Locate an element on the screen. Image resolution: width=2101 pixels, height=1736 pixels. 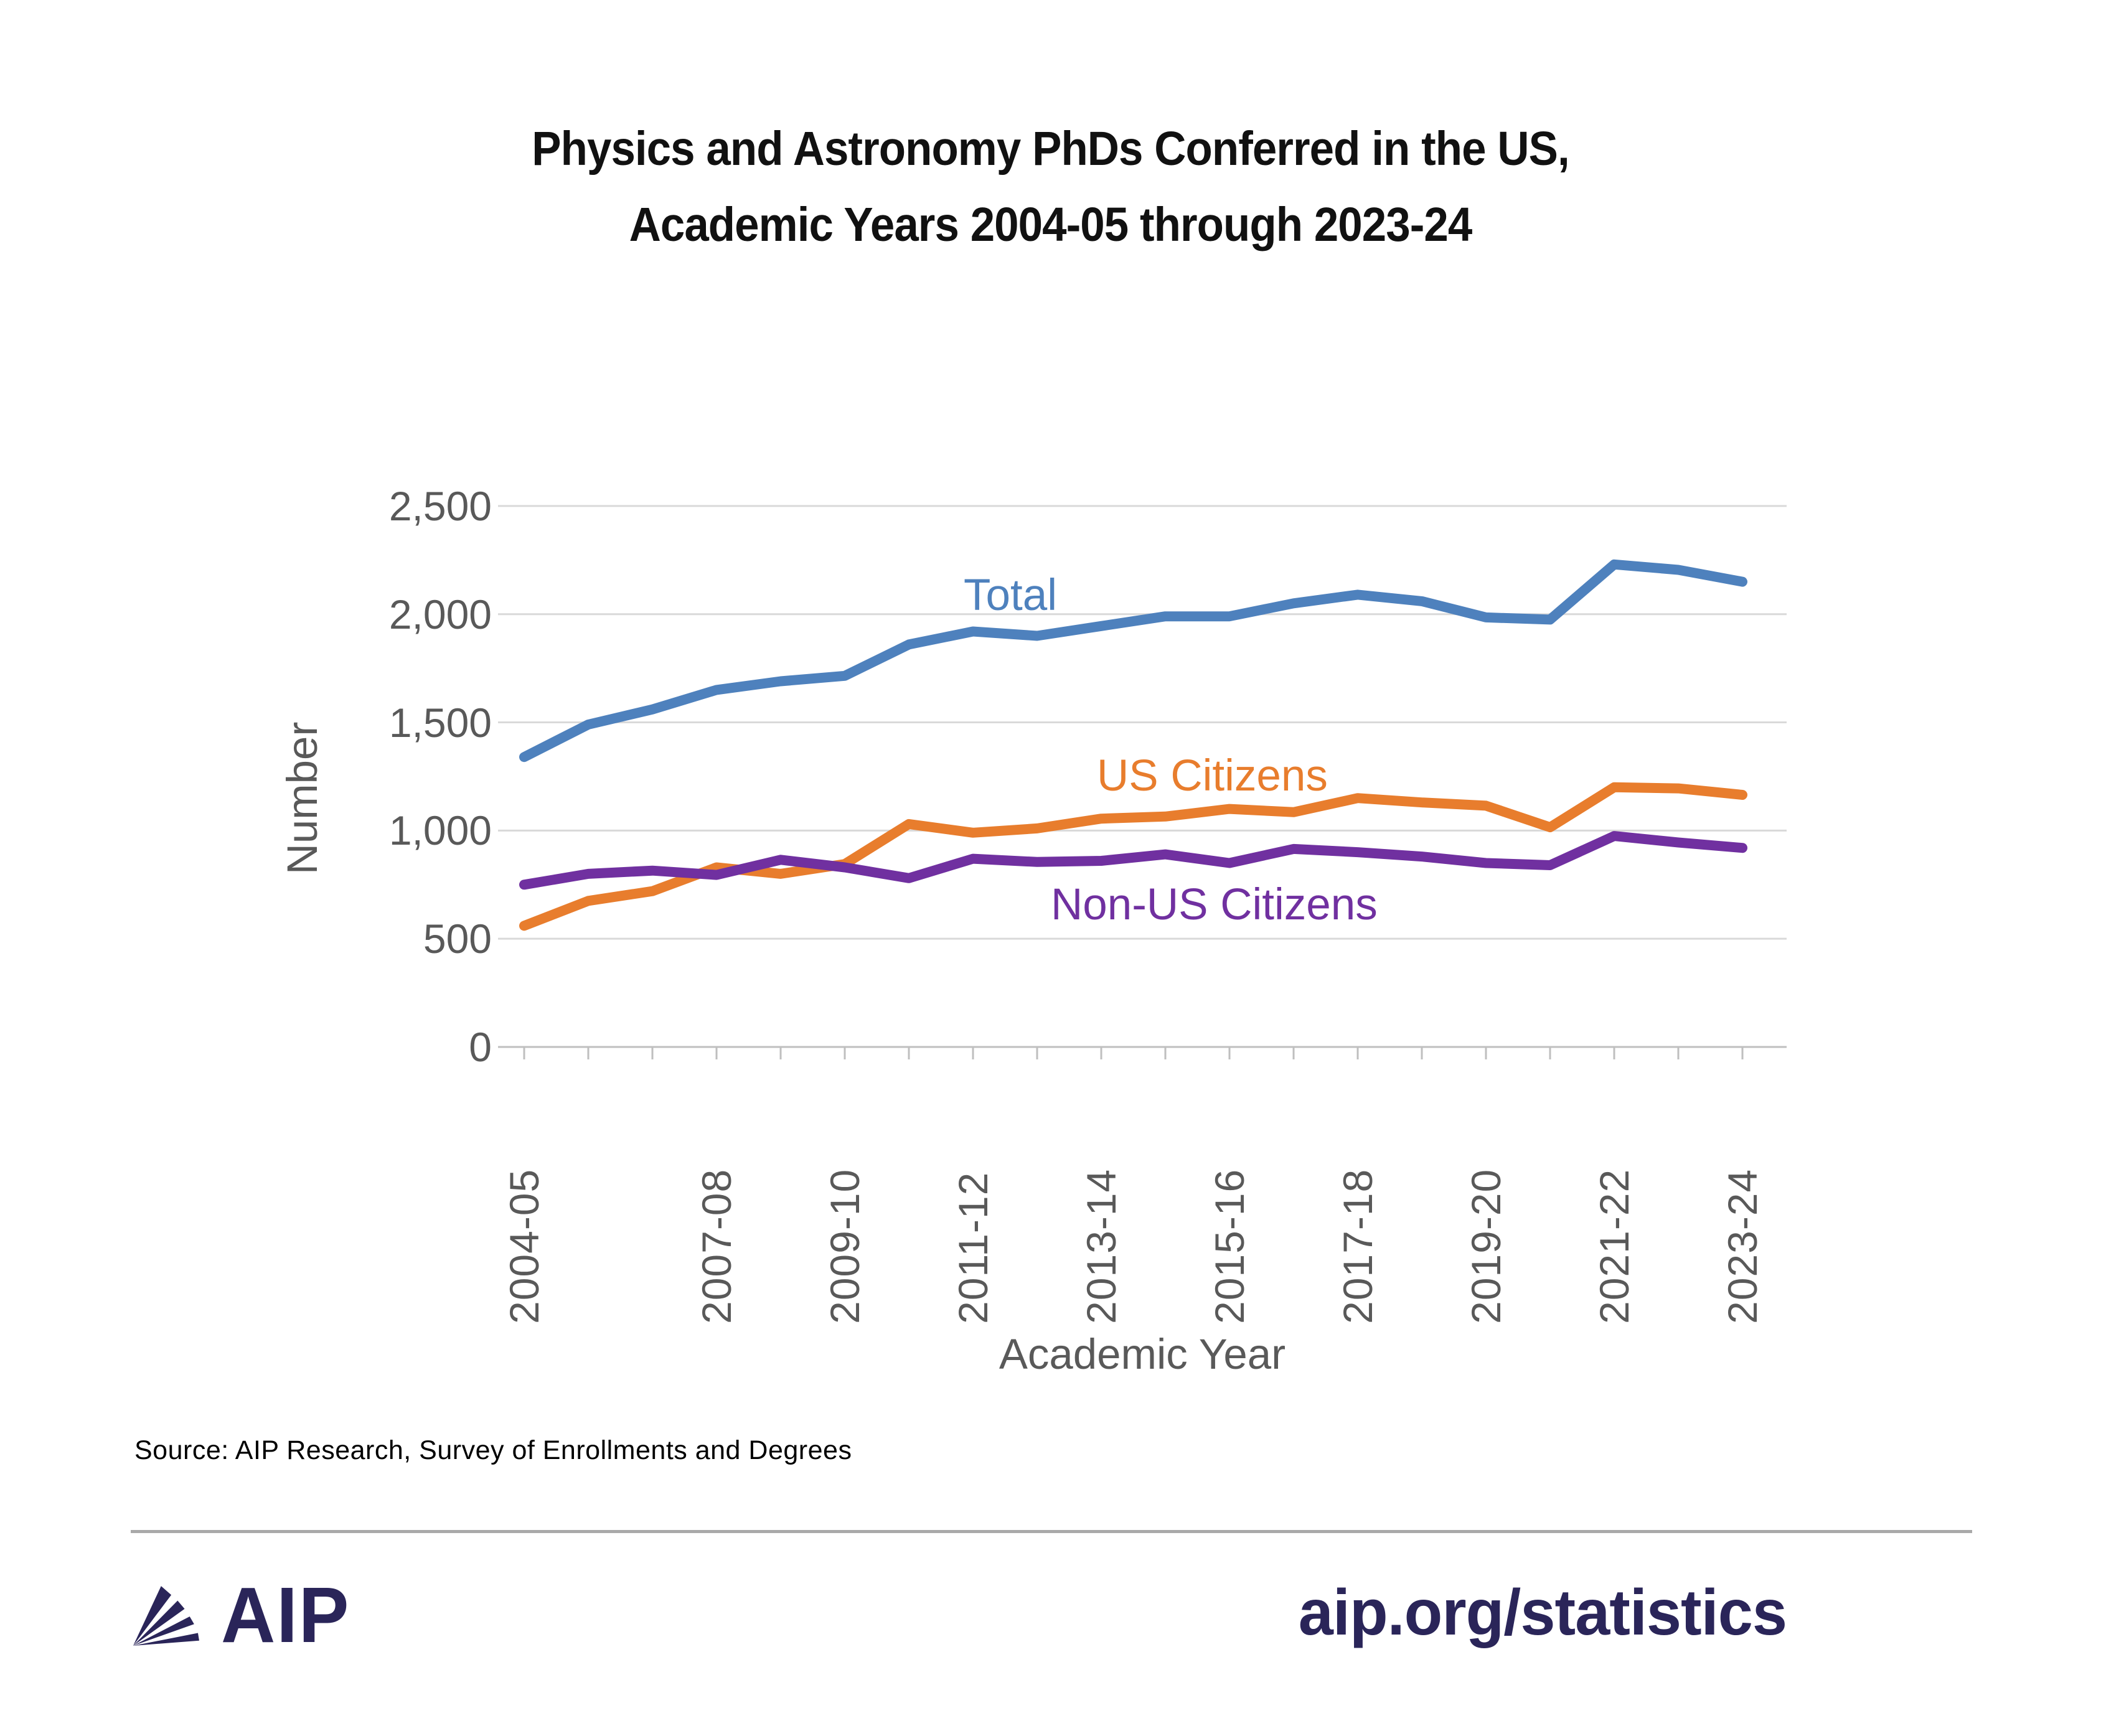
x-tick-label: 2007-08 is located at coordinates (716, 1246).